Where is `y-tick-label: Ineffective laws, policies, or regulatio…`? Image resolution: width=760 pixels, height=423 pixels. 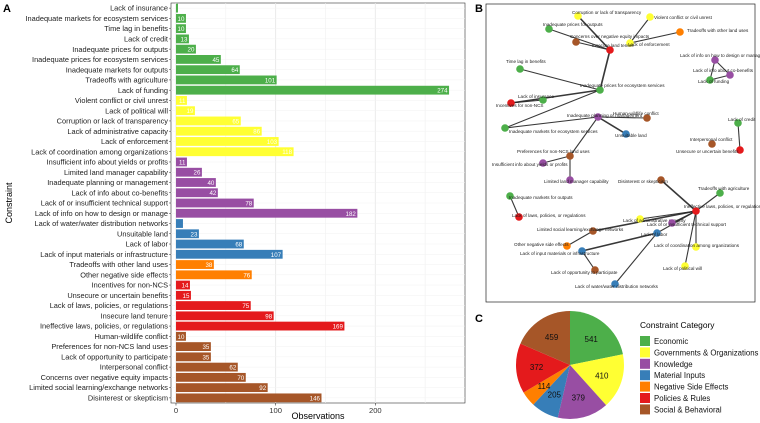
y-tick-label: Ineffective laws, policies, or regulatio… is located at coordinates (104, 326).